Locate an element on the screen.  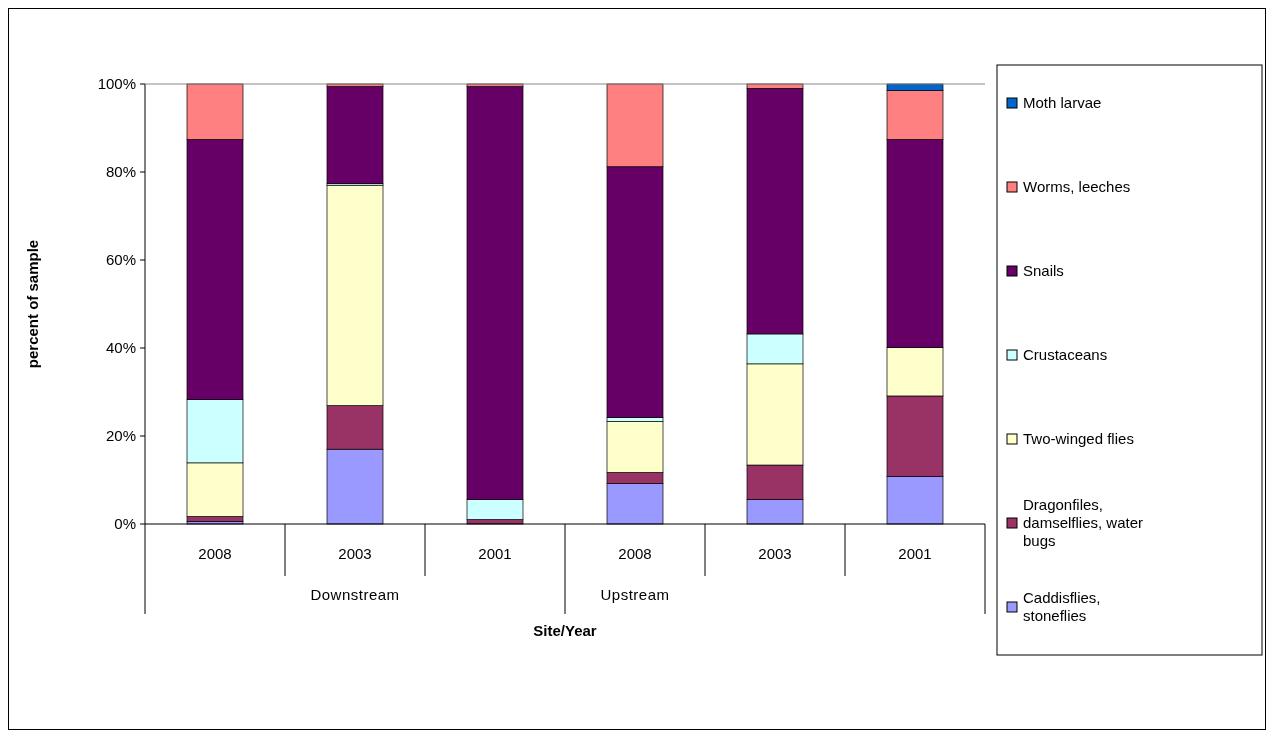
legend-label: Crustaceans is located at coordinates (1065, 355).